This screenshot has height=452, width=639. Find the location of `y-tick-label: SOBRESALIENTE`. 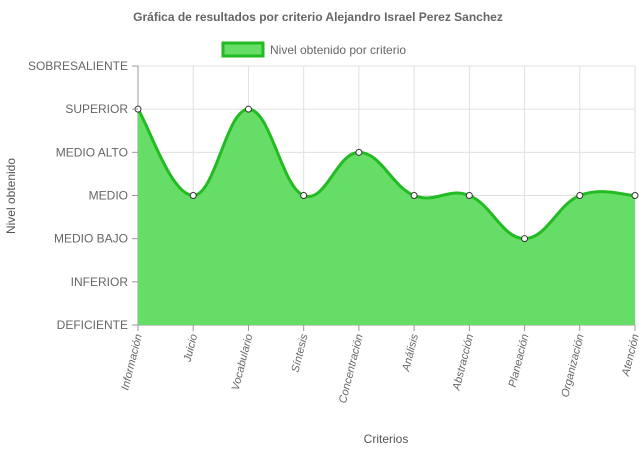

y-tick-label: SOBRESALIENTE is located at coordinates (78, 66).